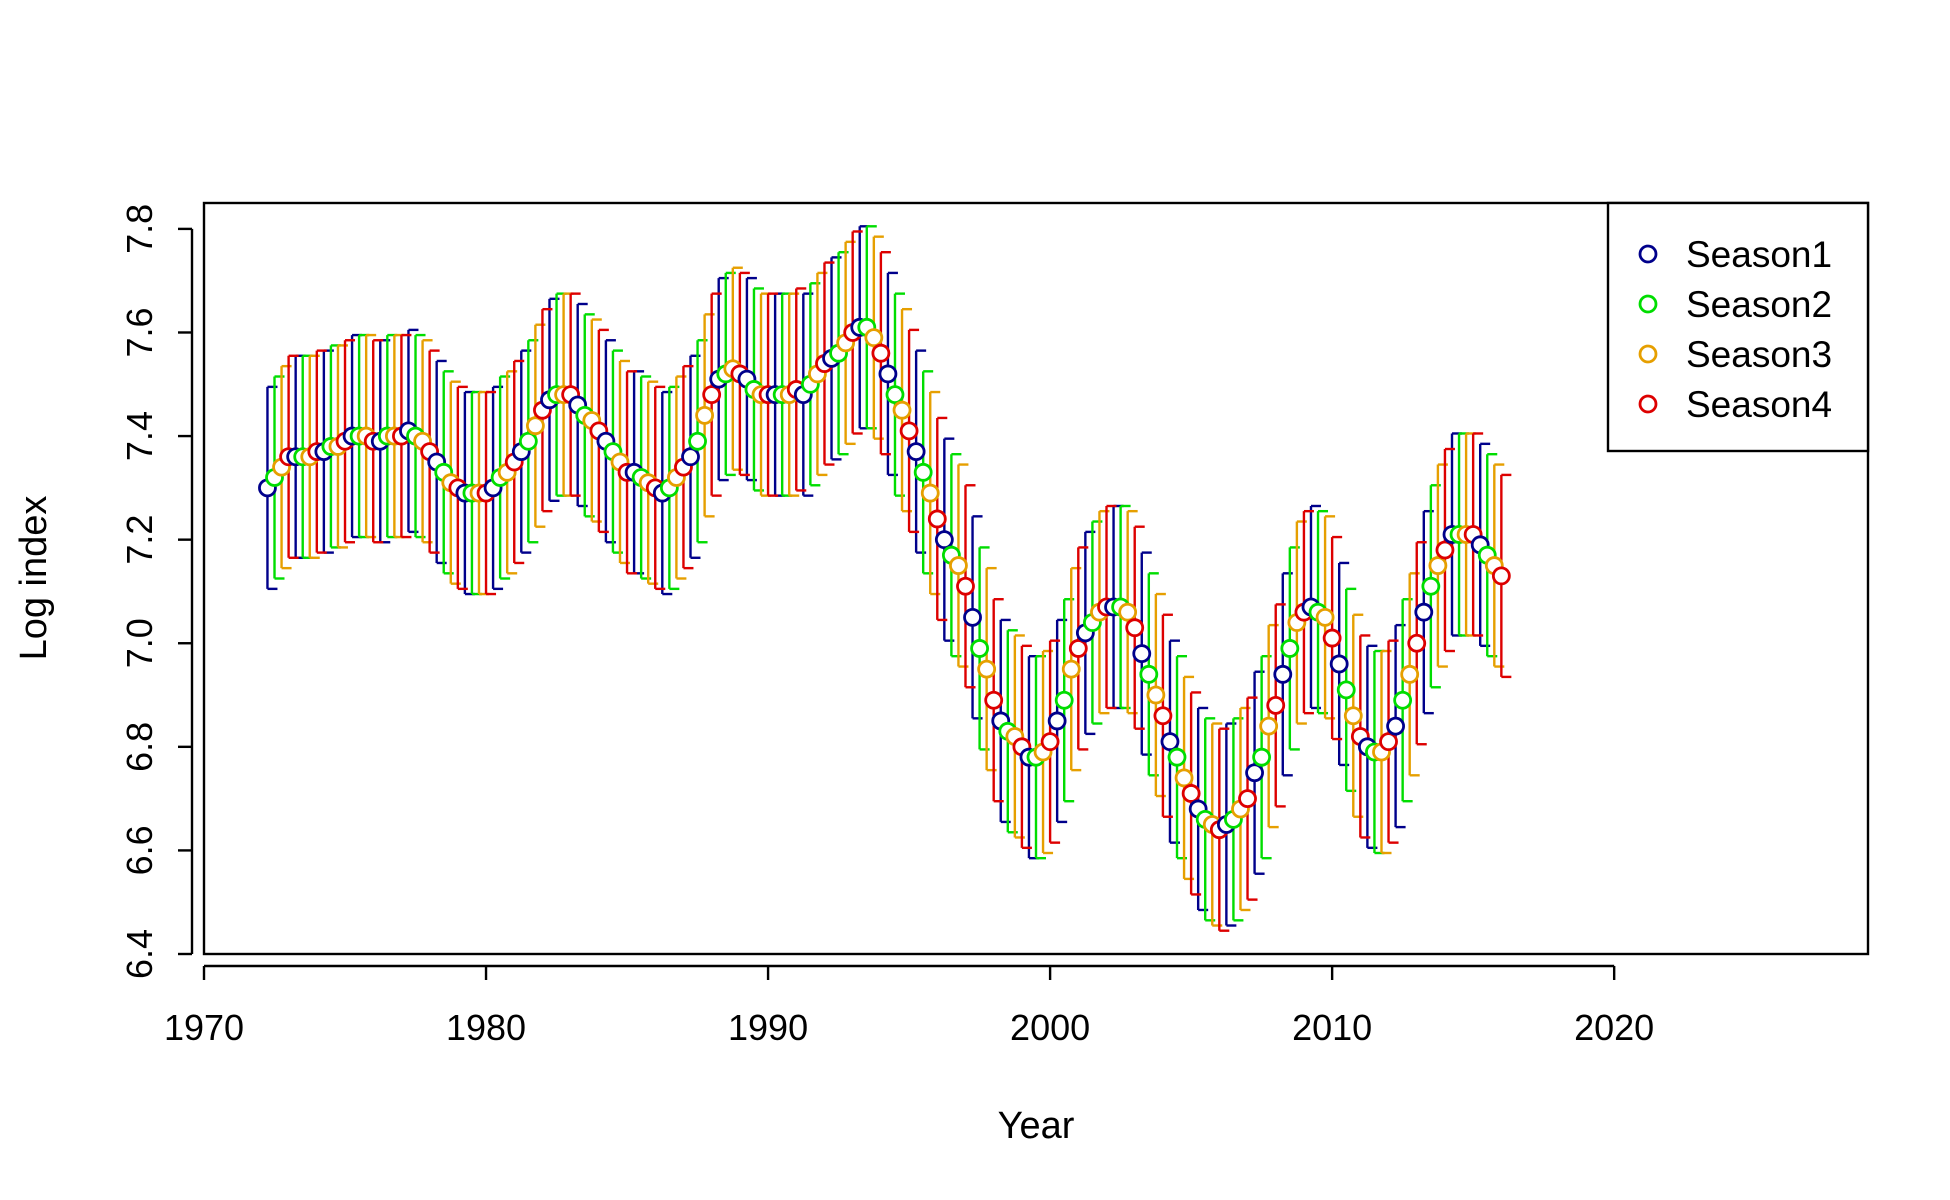  I want to click on x-tick-label: 1980, so click(486, 1027).